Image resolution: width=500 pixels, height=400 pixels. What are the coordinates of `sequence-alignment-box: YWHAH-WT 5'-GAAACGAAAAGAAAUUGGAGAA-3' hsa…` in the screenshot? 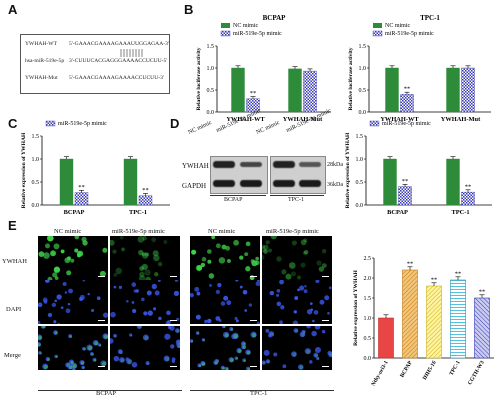 It's located at (95, 64).